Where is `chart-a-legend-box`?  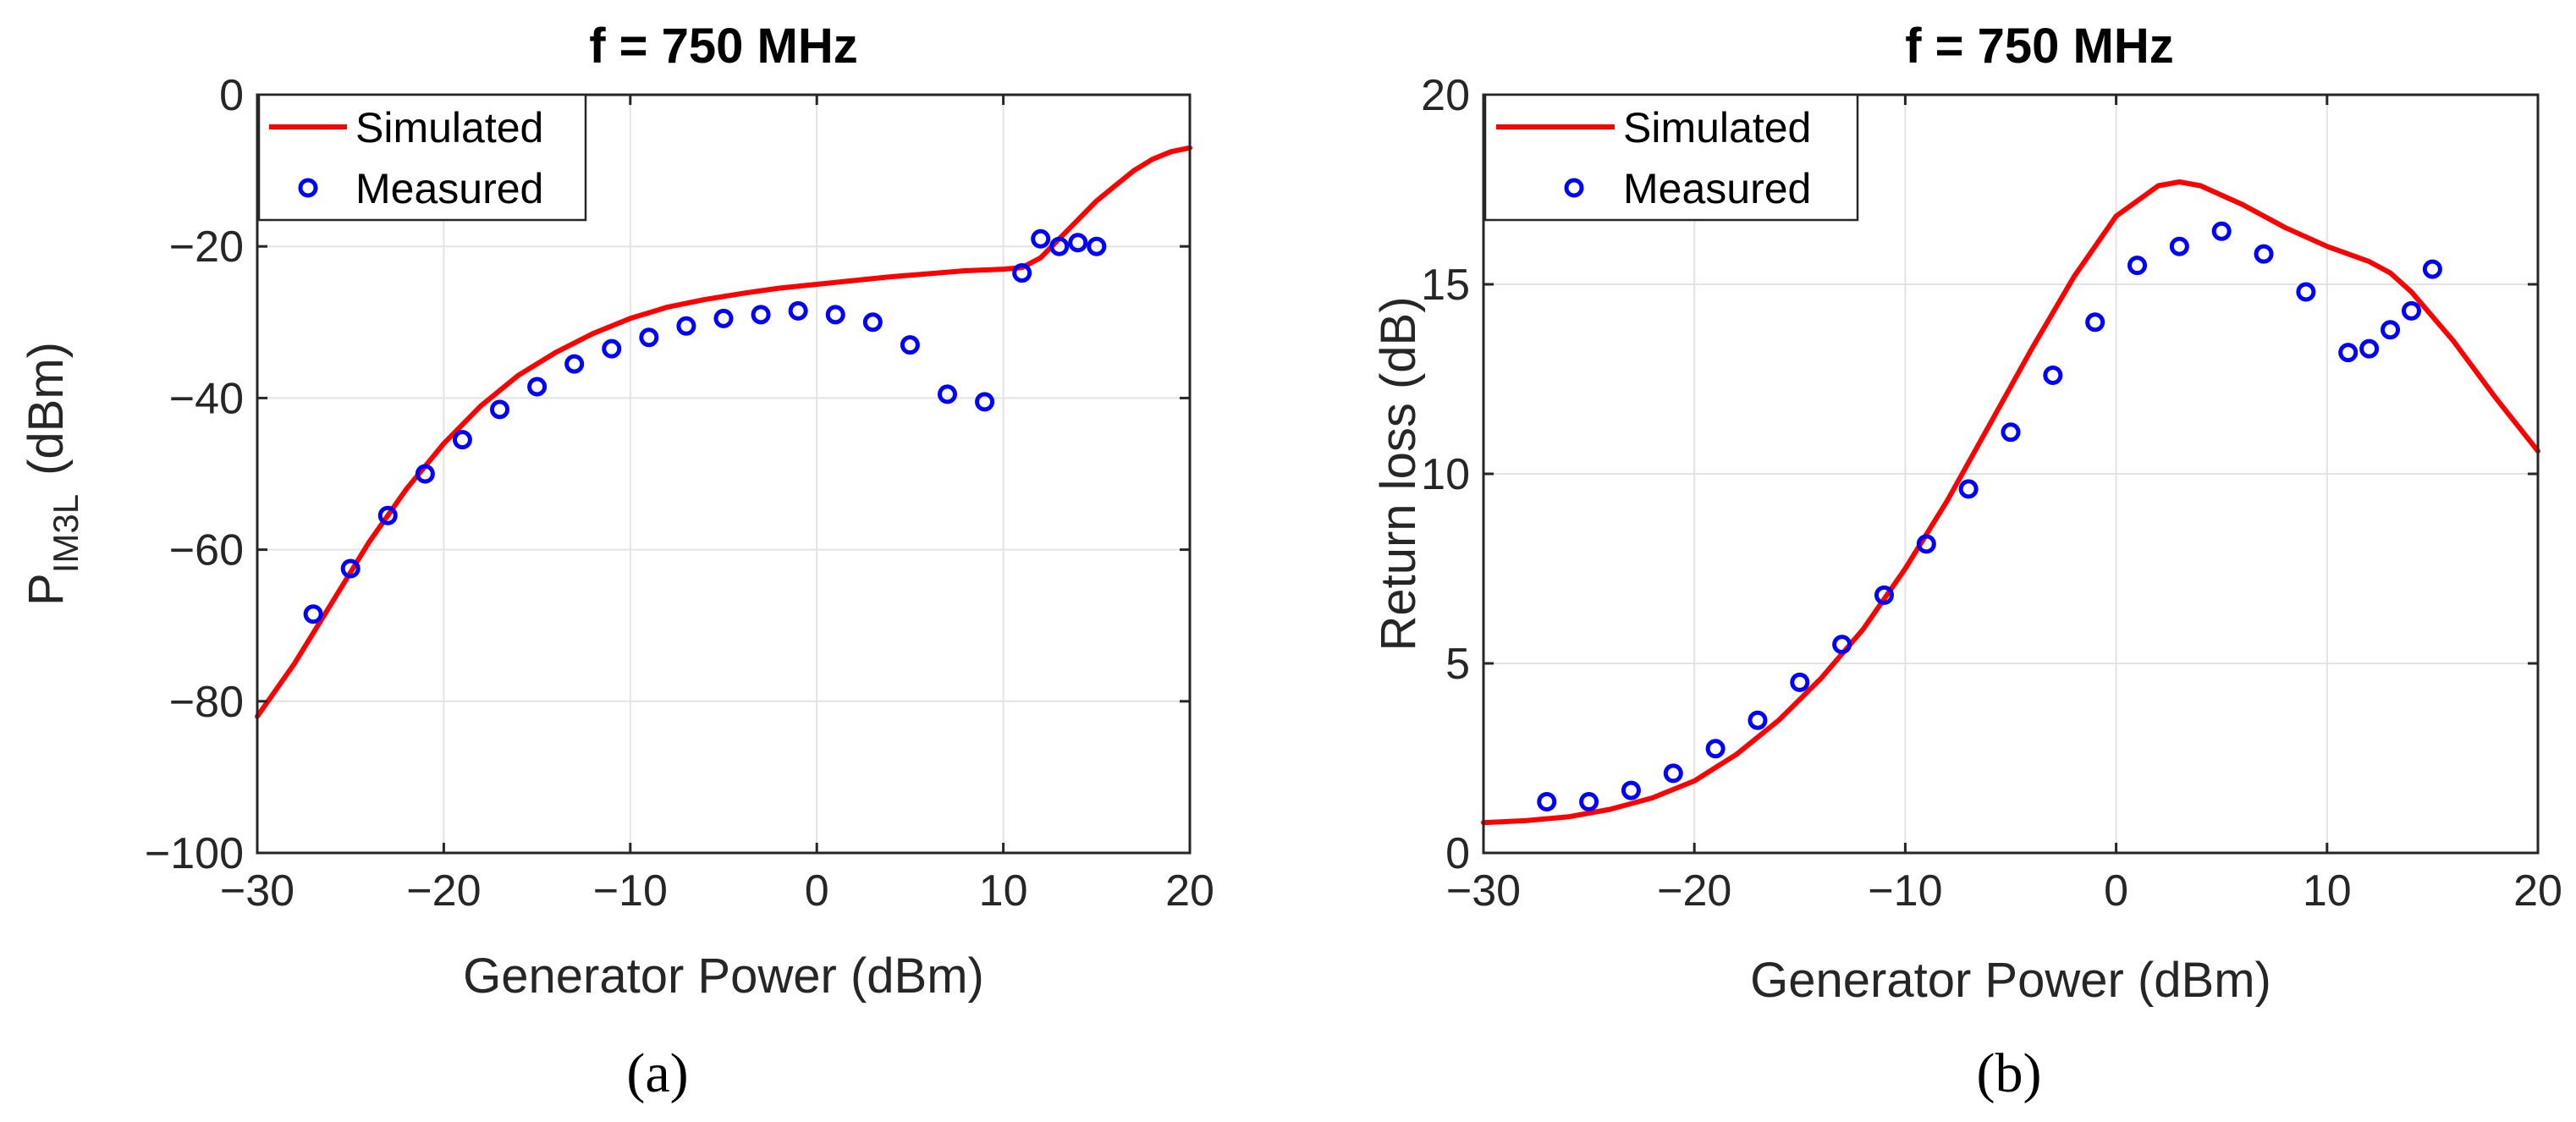 chart-a-legend-box is located at coordinates (422, 157).